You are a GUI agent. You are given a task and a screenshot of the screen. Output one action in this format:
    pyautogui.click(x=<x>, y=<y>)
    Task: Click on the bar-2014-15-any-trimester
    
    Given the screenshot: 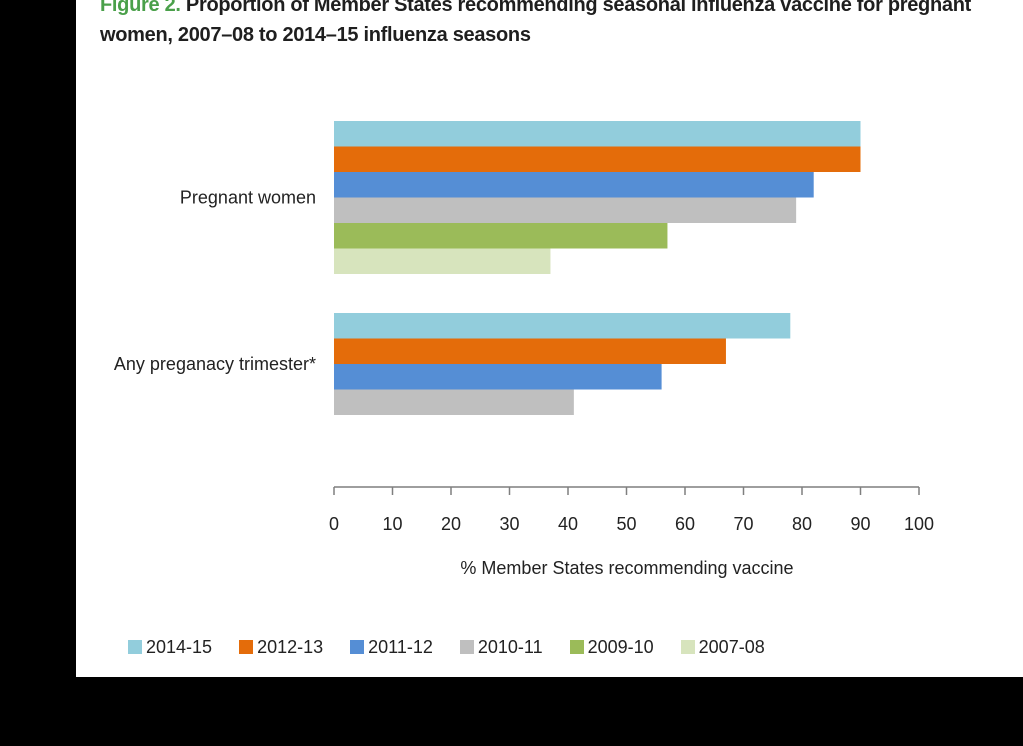 What is the action you would take?
    pyautogui.click(x=562, y=326)
    